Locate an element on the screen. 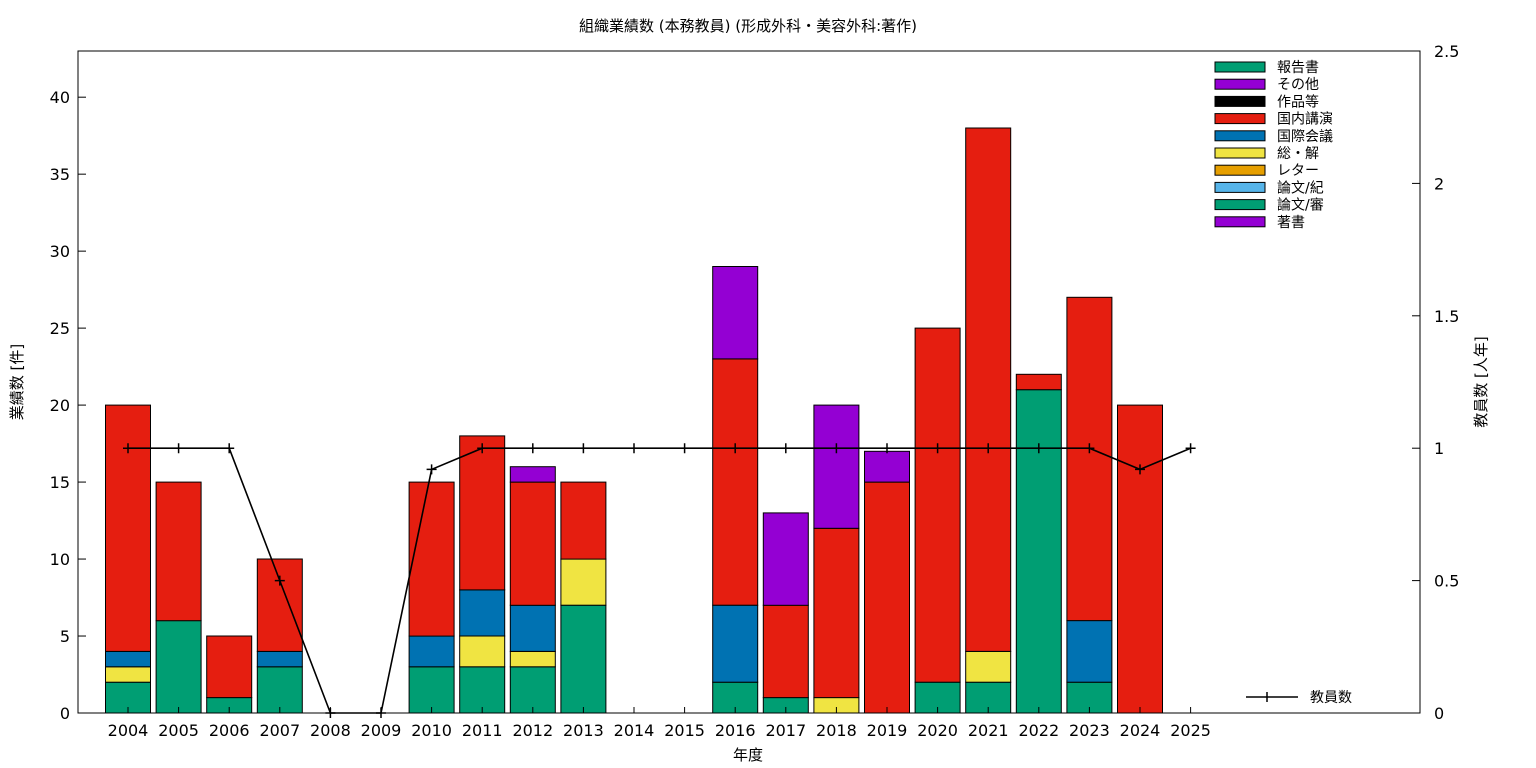 The width and height of the screenshot is (1536, 768). legend-label: 著書 is located at coordinates (1291, 223).